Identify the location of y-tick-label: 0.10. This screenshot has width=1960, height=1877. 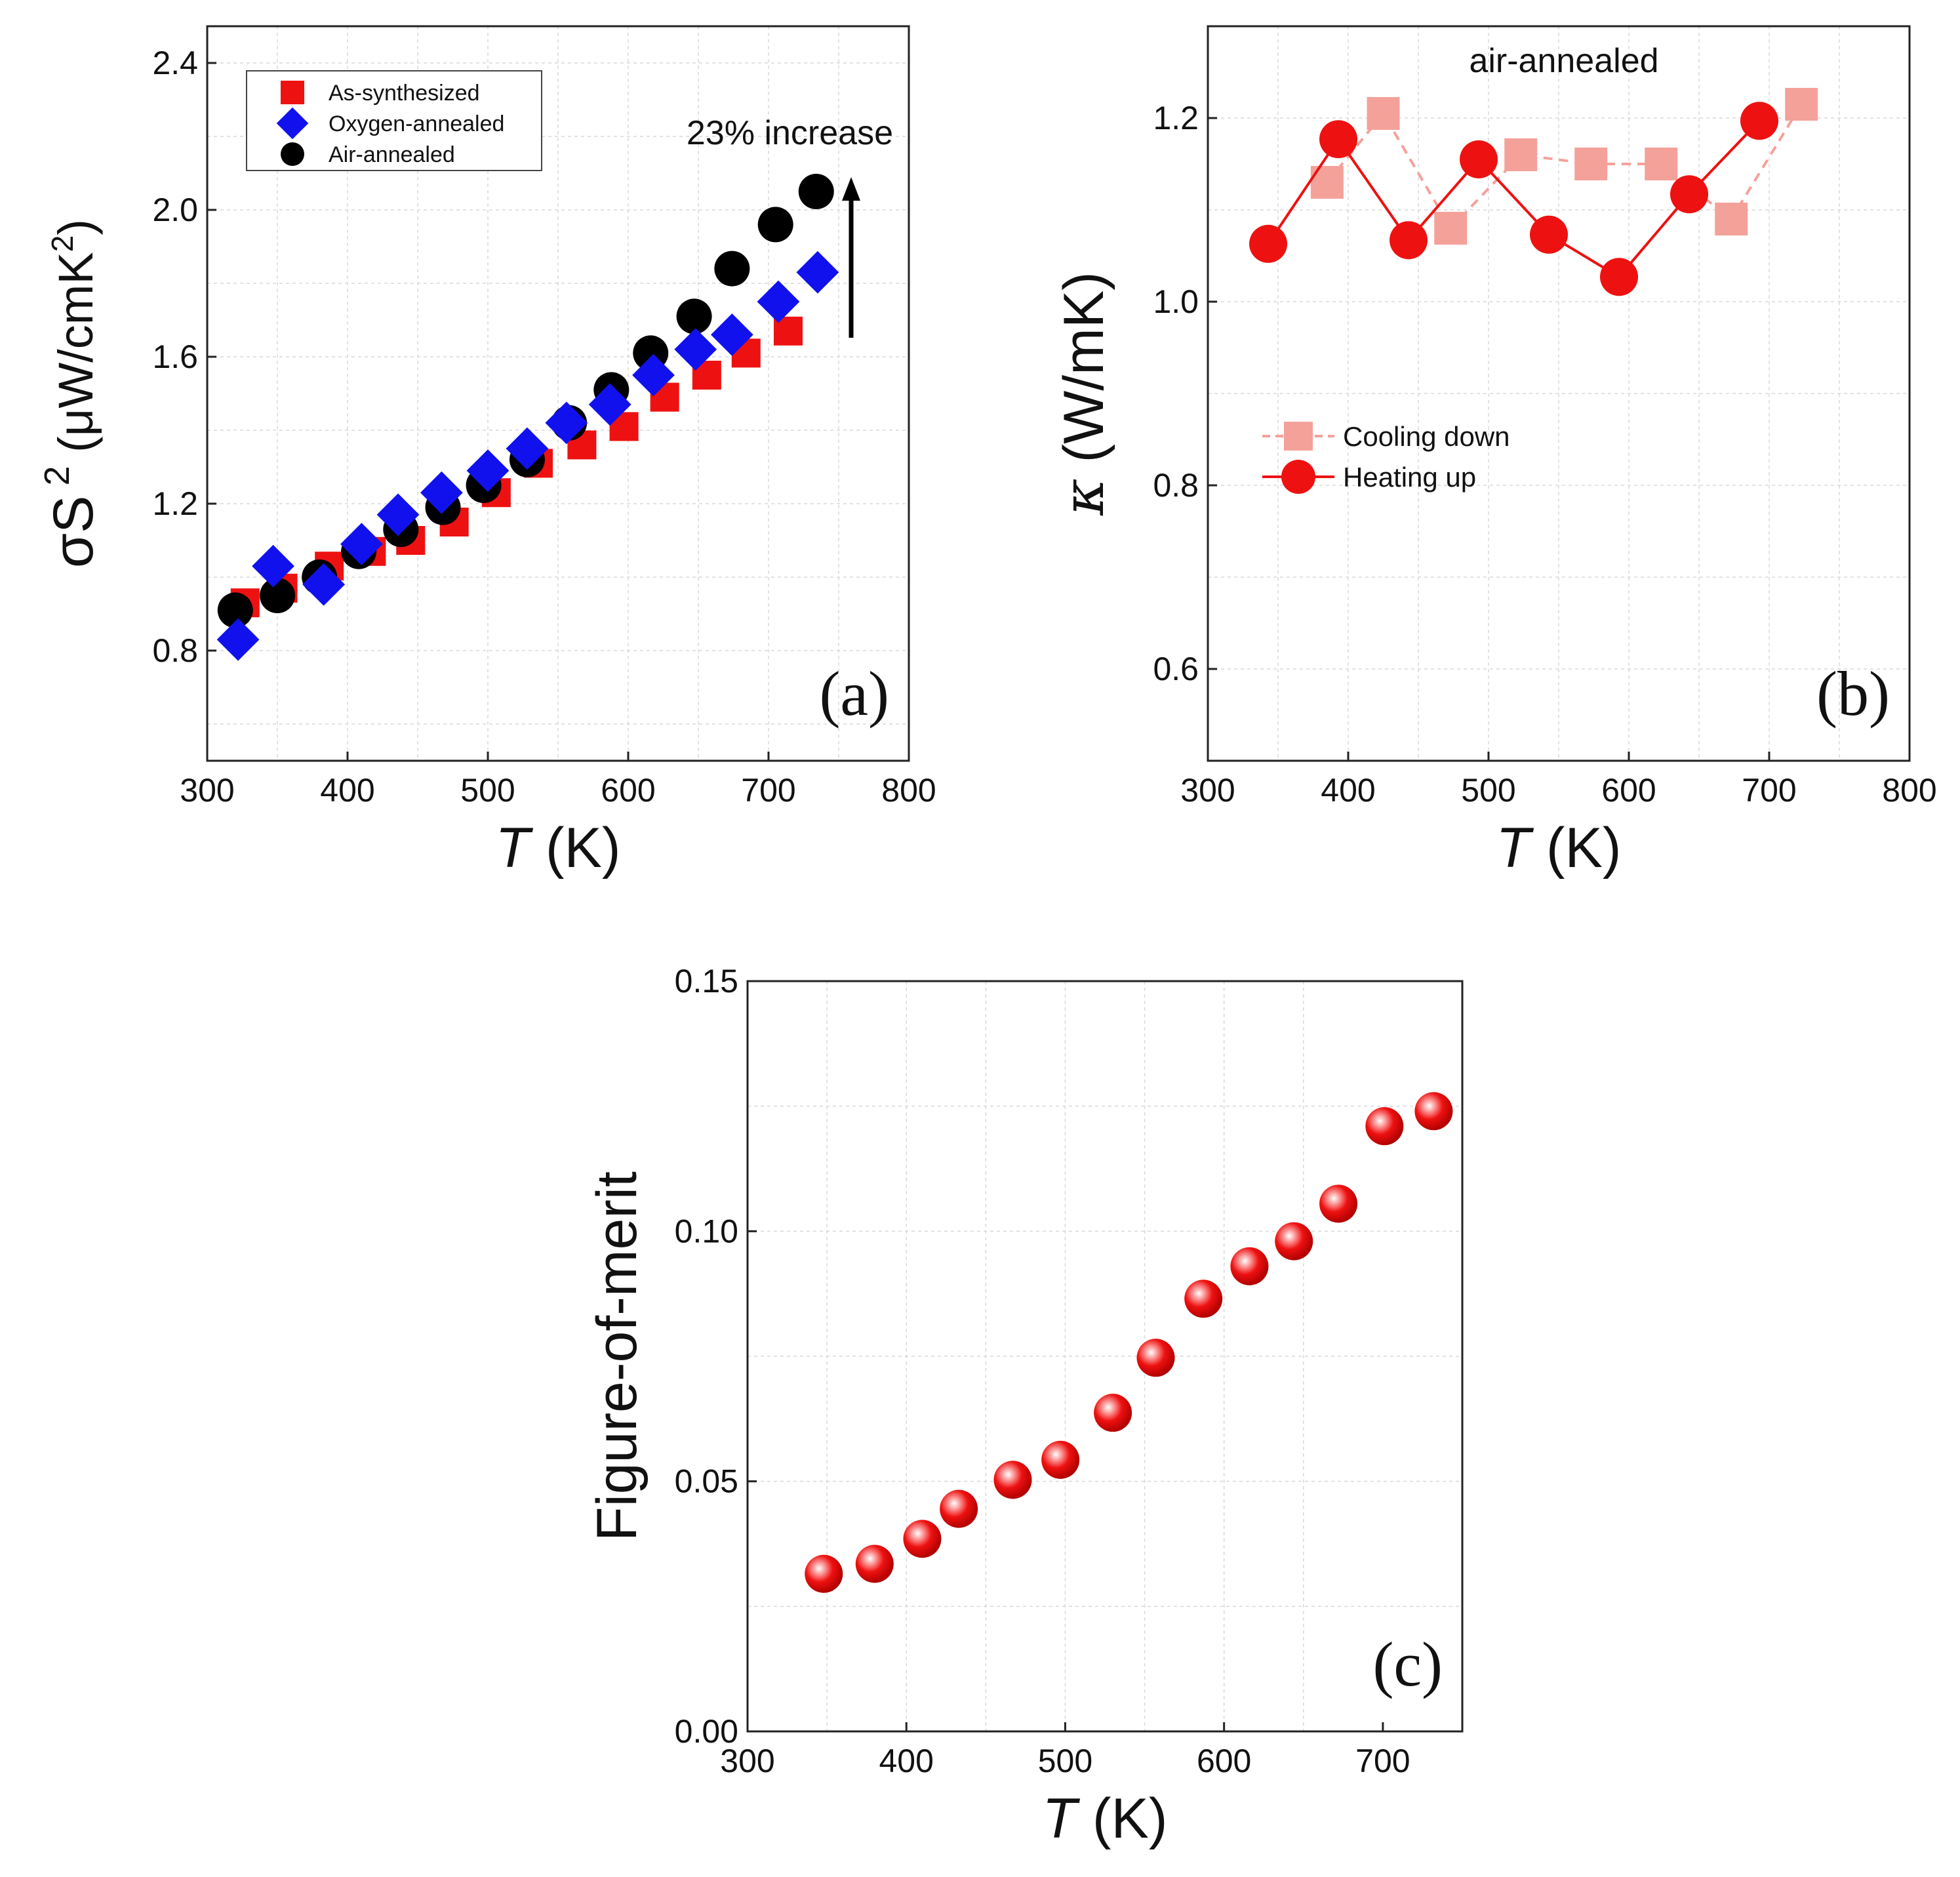
(706, 1231).